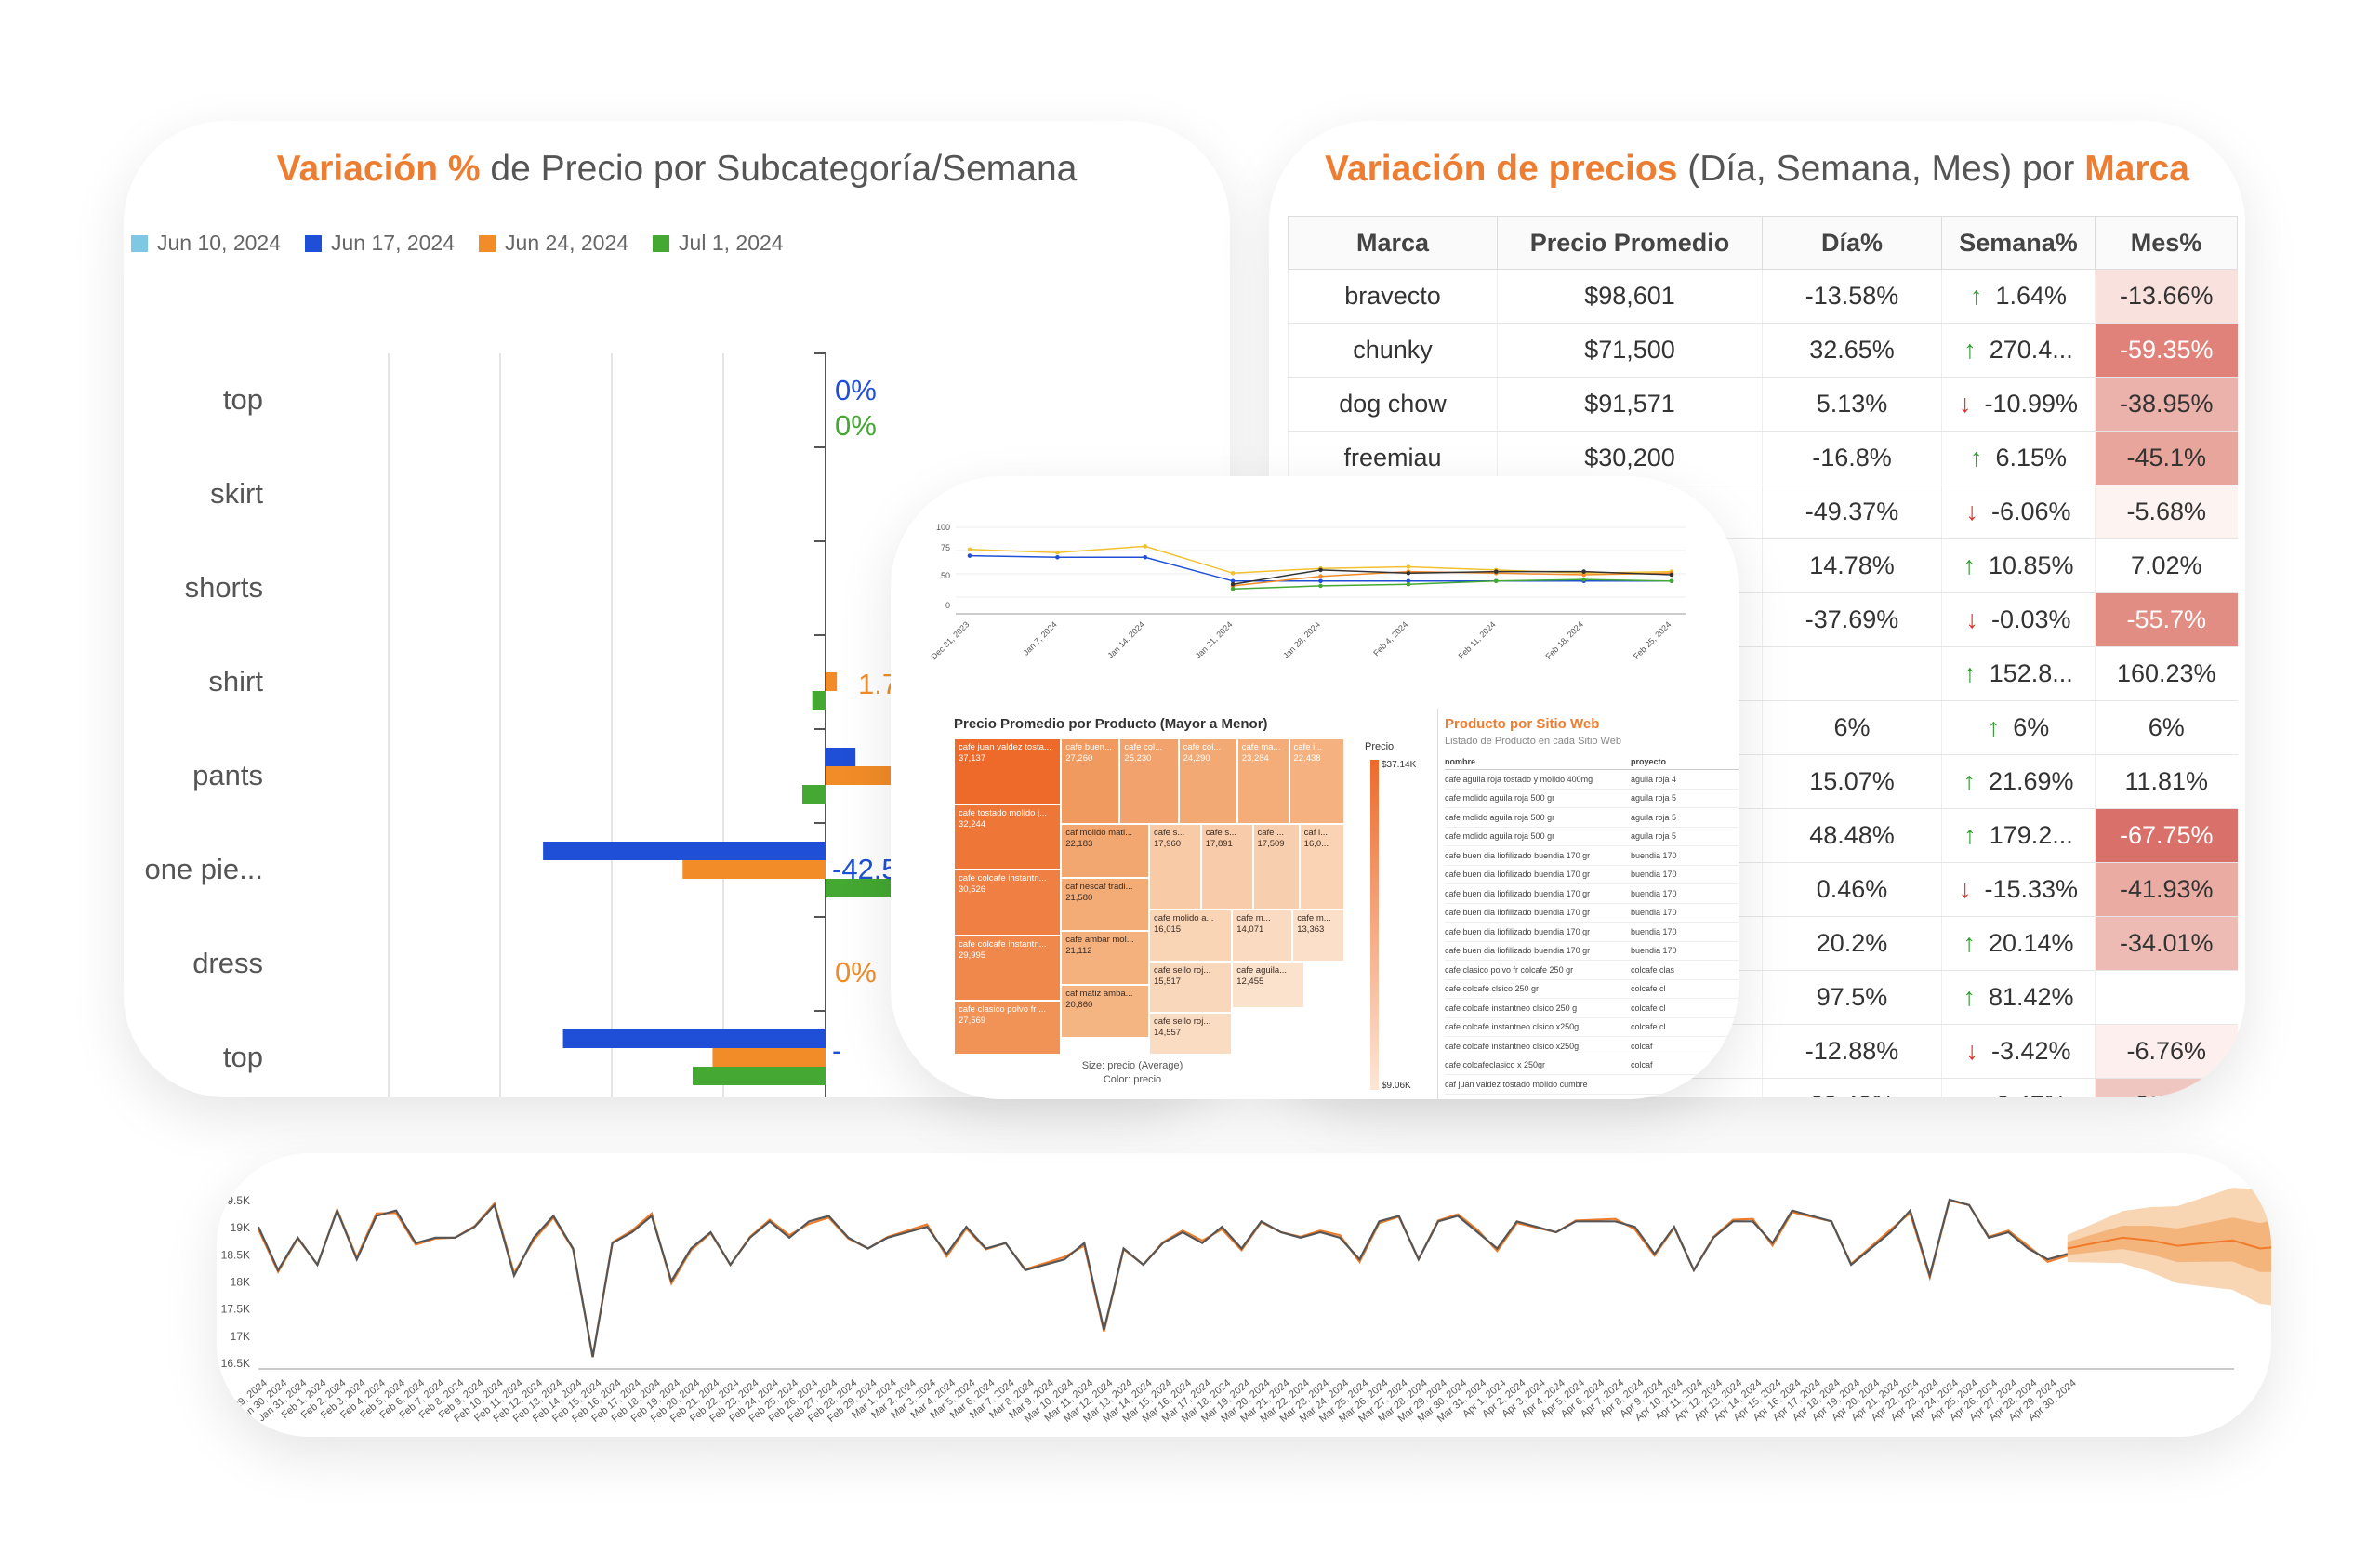 This screenshot has width=2380, height=1554. I want to click on legend-item-jul1: Jul 1, 2024, so click(718, 243).